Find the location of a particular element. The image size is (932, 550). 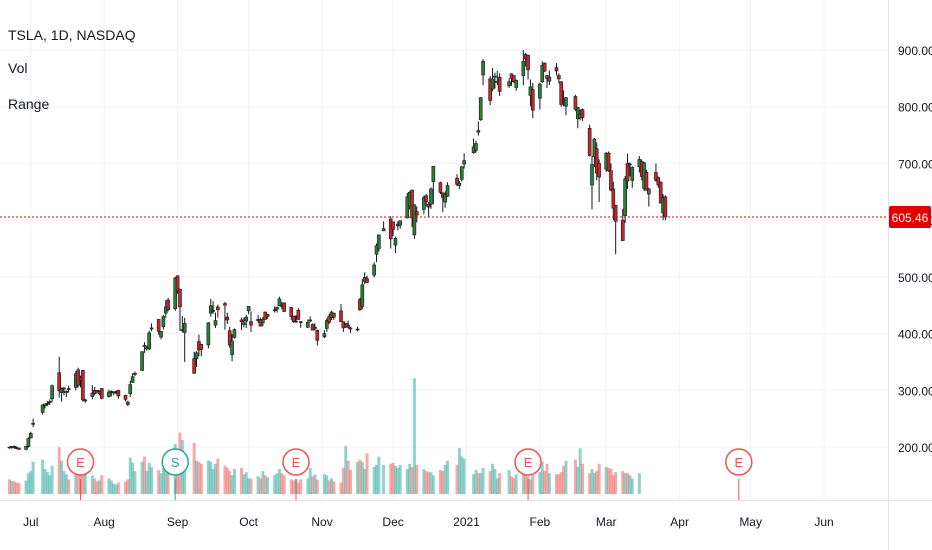

time-tick-label: Apr is located at coordinates (679, 522).